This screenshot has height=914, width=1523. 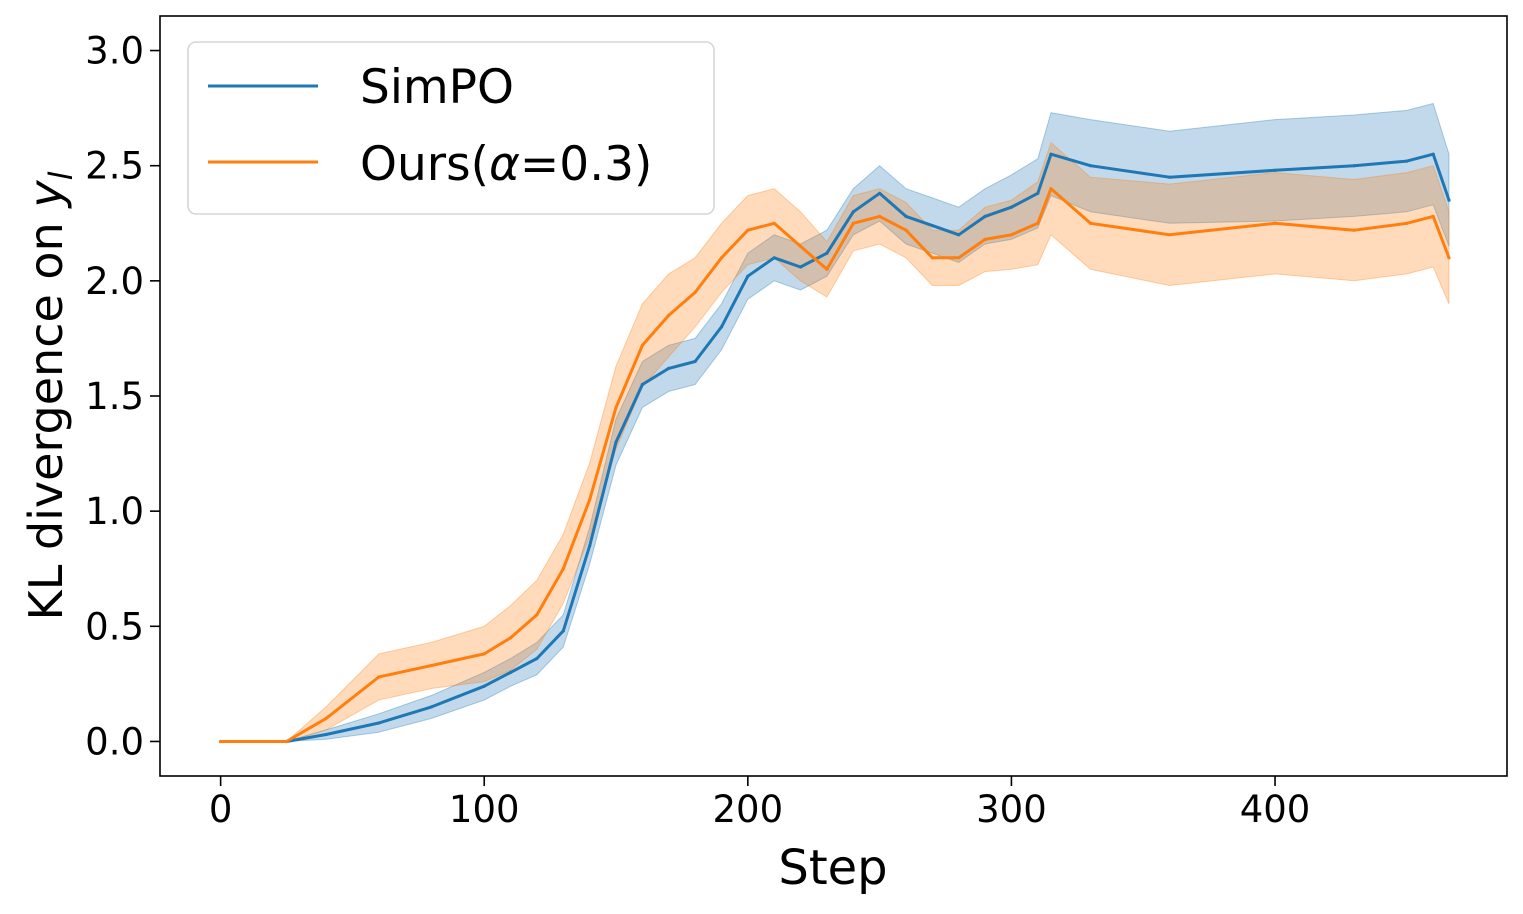 I want to click on y-tick-label: 2.0, so click(x=114, y=281).